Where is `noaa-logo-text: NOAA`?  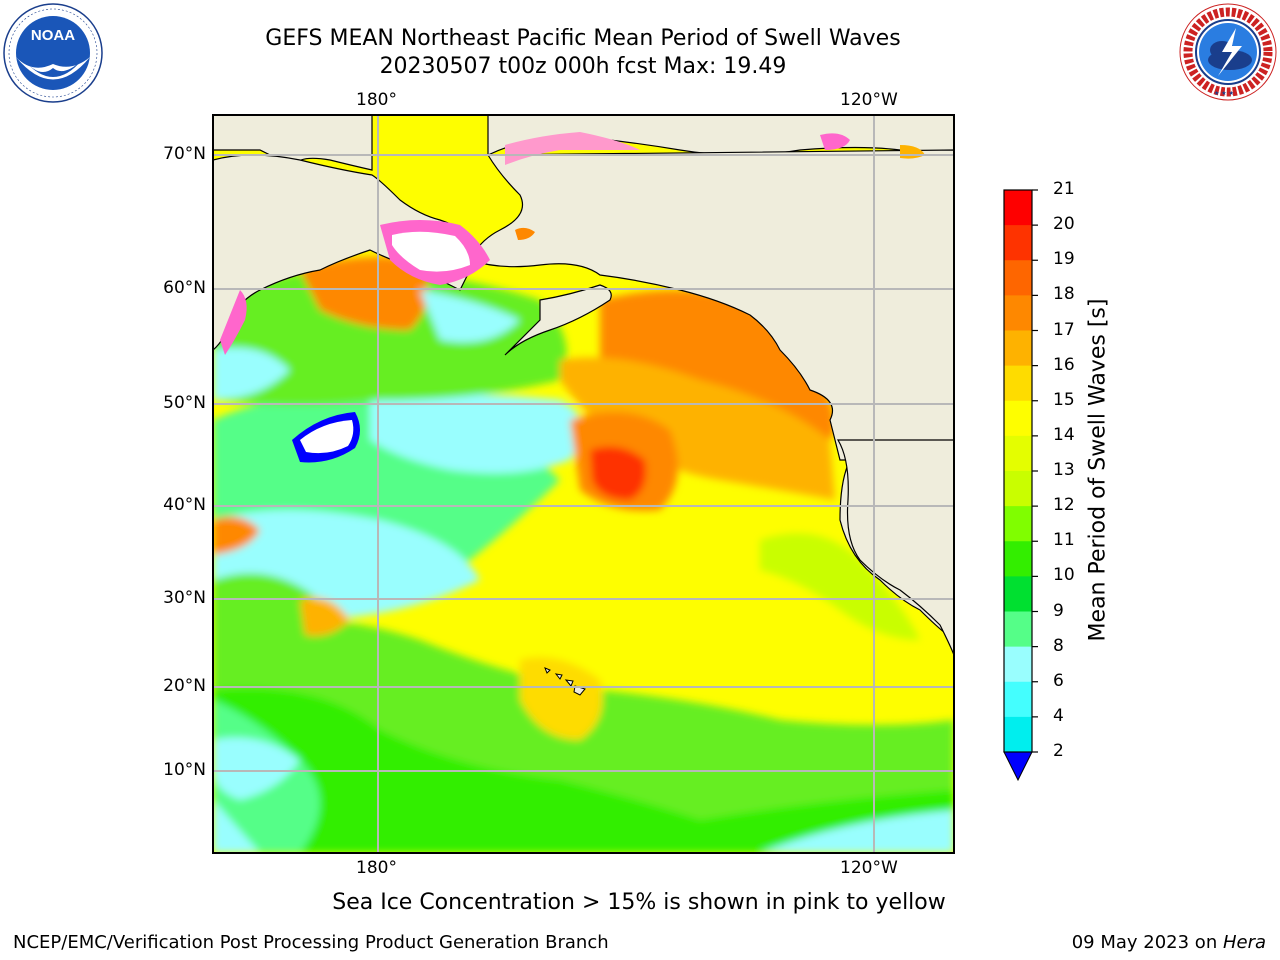 noaa-logo-text: NOAA is located at coordinates (53, 35).